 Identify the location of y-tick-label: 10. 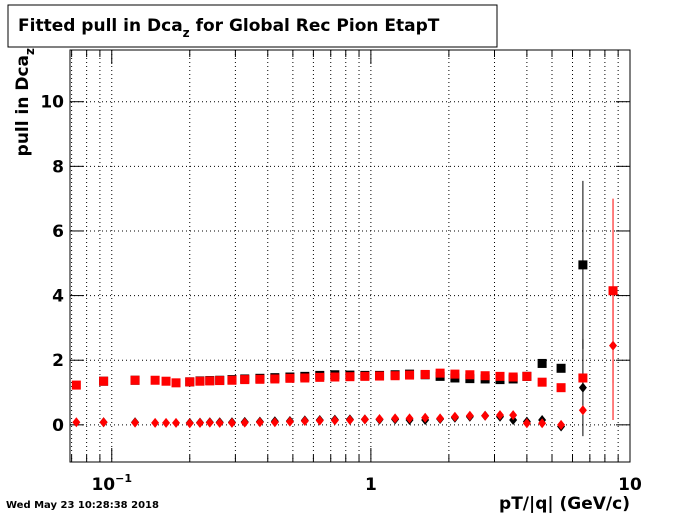
(52, 103).